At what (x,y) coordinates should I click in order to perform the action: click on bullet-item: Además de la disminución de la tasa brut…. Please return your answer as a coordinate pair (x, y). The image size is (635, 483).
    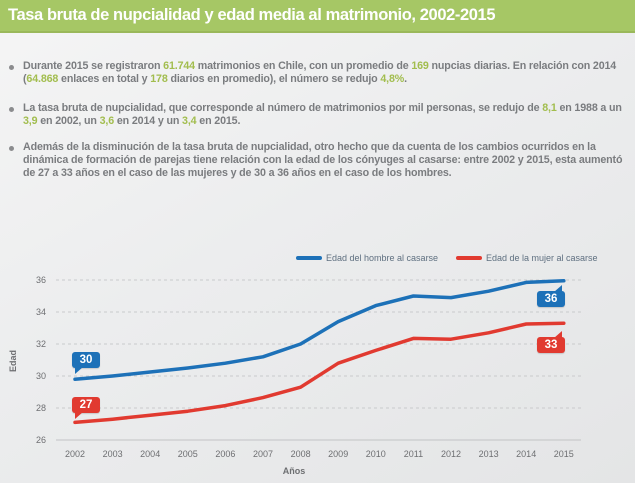
    Looking at the image, I should click on (316, 160).